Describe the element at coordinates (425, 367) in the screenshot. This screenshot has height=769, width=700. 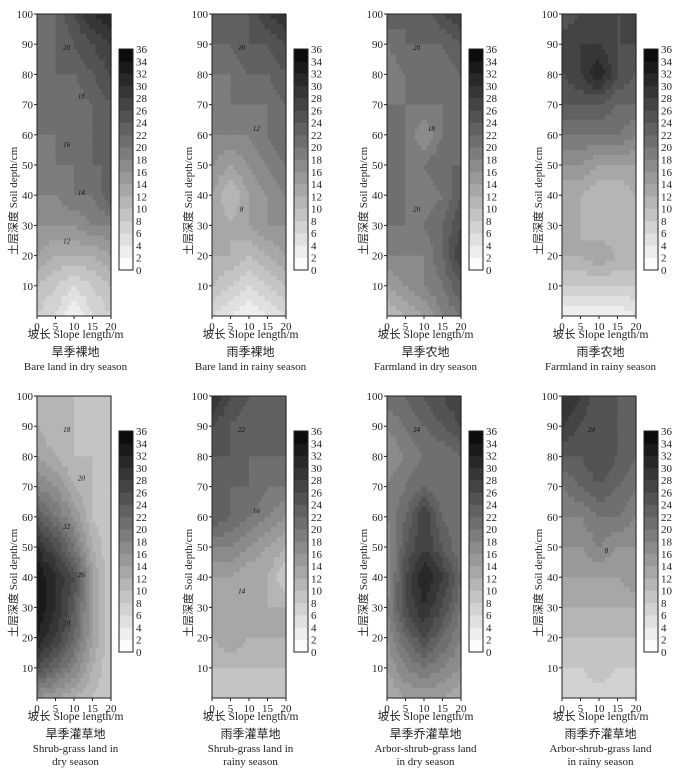
I see `caption-english: Farmland in dry season` at that location.